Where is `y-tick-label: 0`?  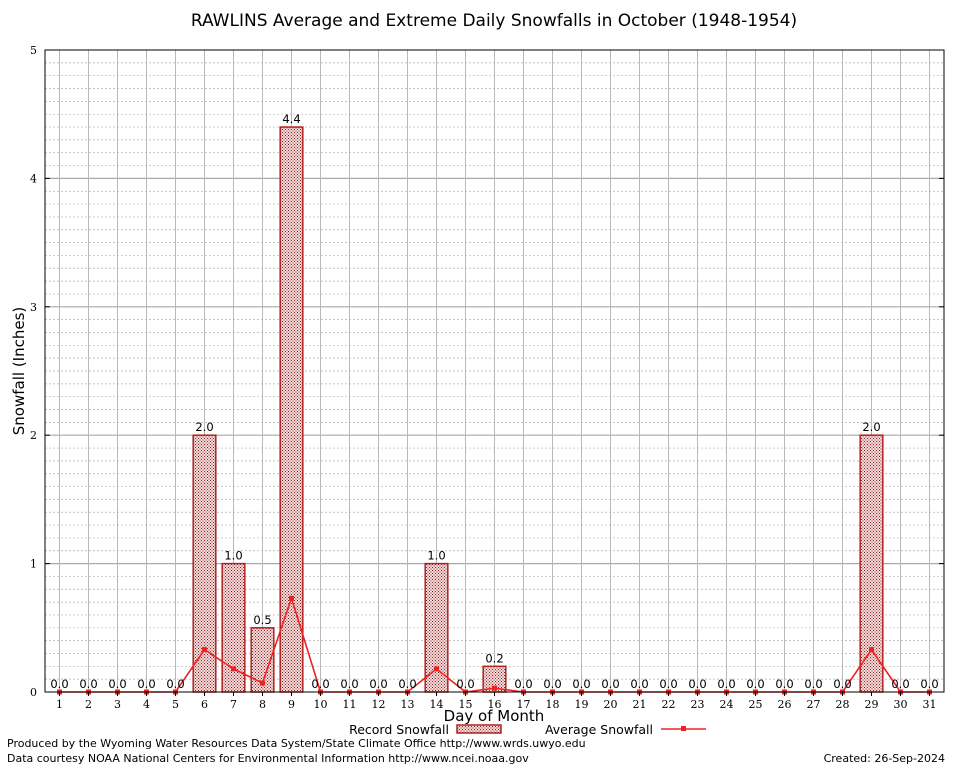
y-tick-label: 0 is located at coordinates (33, 692).